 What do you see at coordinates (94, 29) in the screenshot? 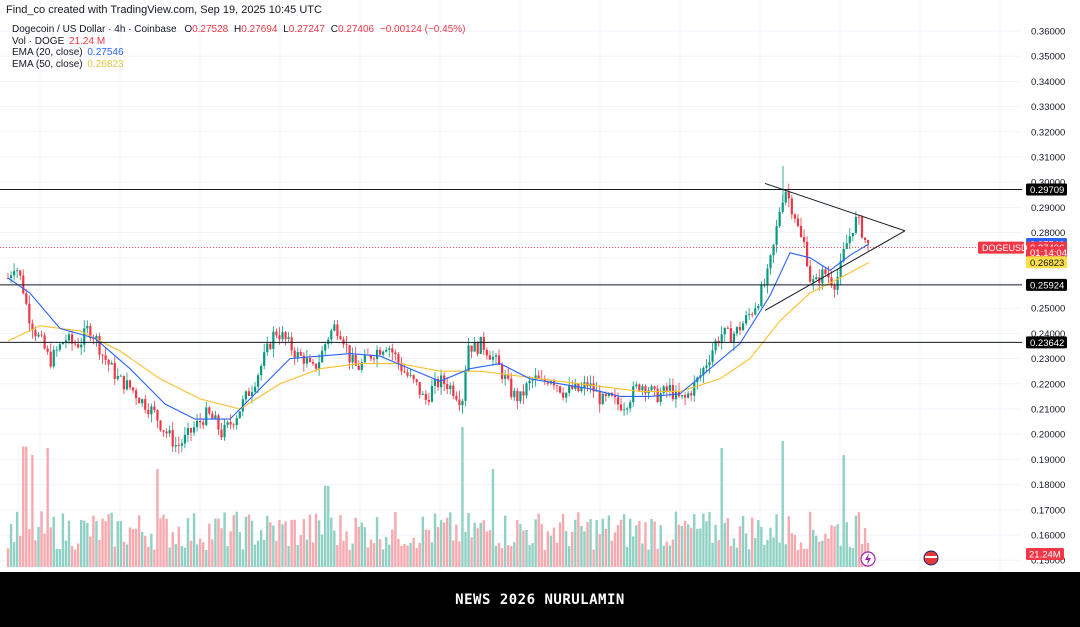
I see `symbol-title: Dogecoin / US Dollar · 4h · Coinbase` at bounding box center [94, 29].